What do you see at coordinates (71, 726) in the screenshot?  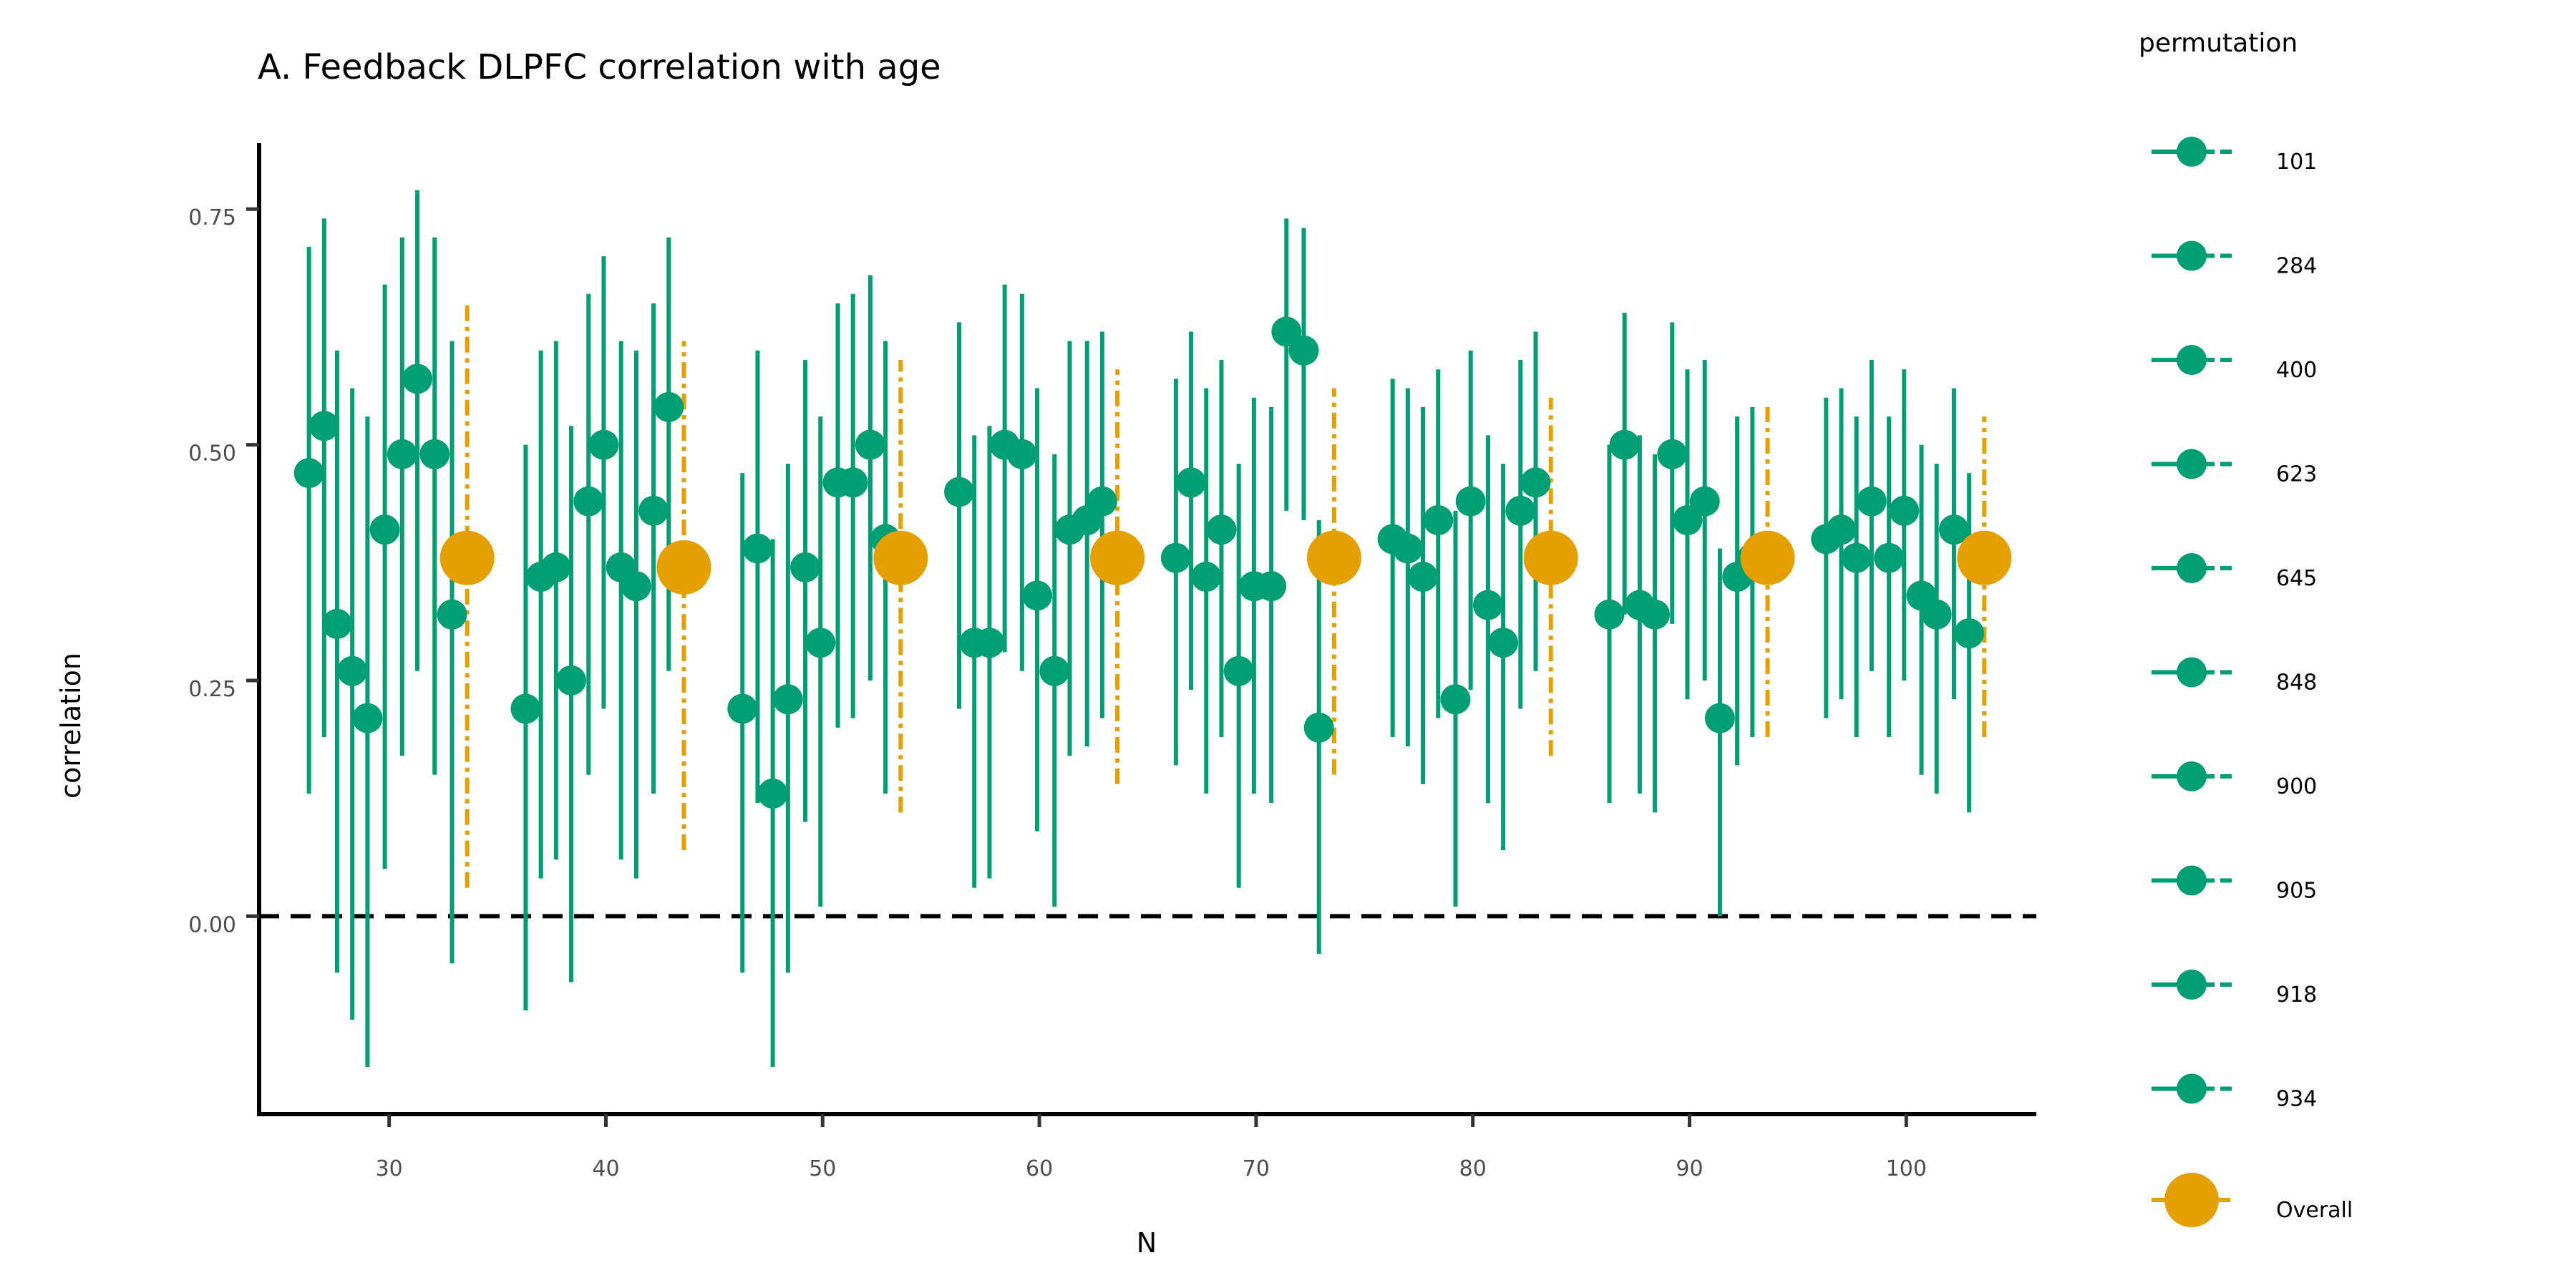 I see `y-axis-label: correlation` at bounding box center [71, 726].